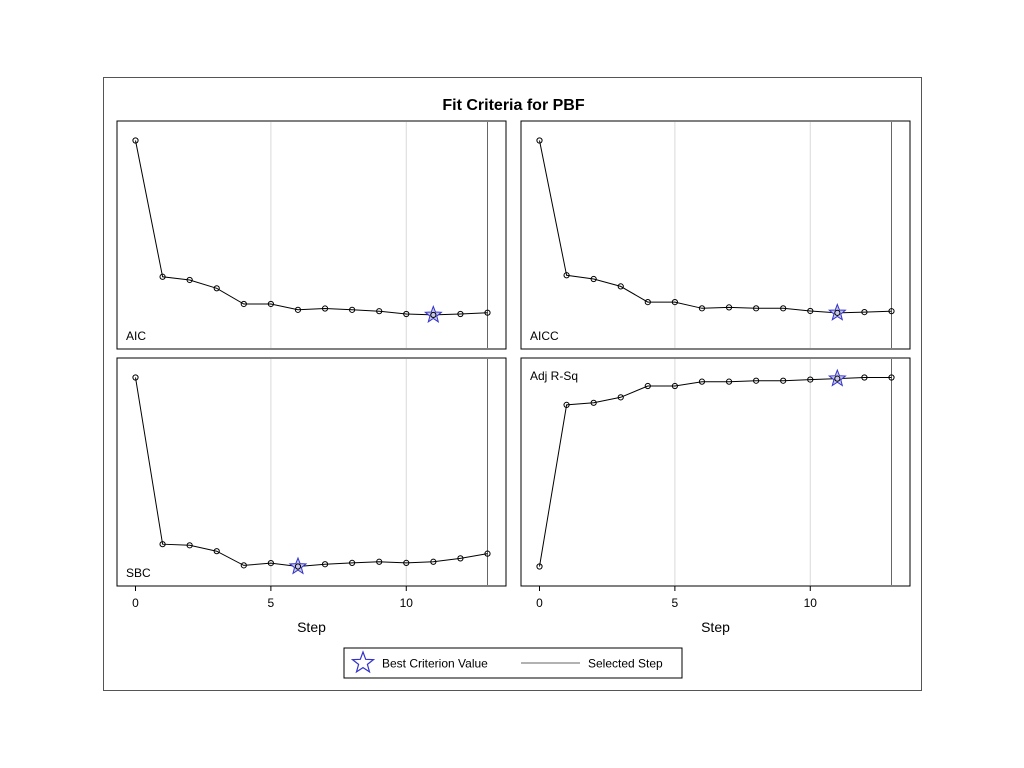  Describe the element at coordinates (625, 664) in the screenshot. I see `legend-selected-label: Selected Step` at that location.